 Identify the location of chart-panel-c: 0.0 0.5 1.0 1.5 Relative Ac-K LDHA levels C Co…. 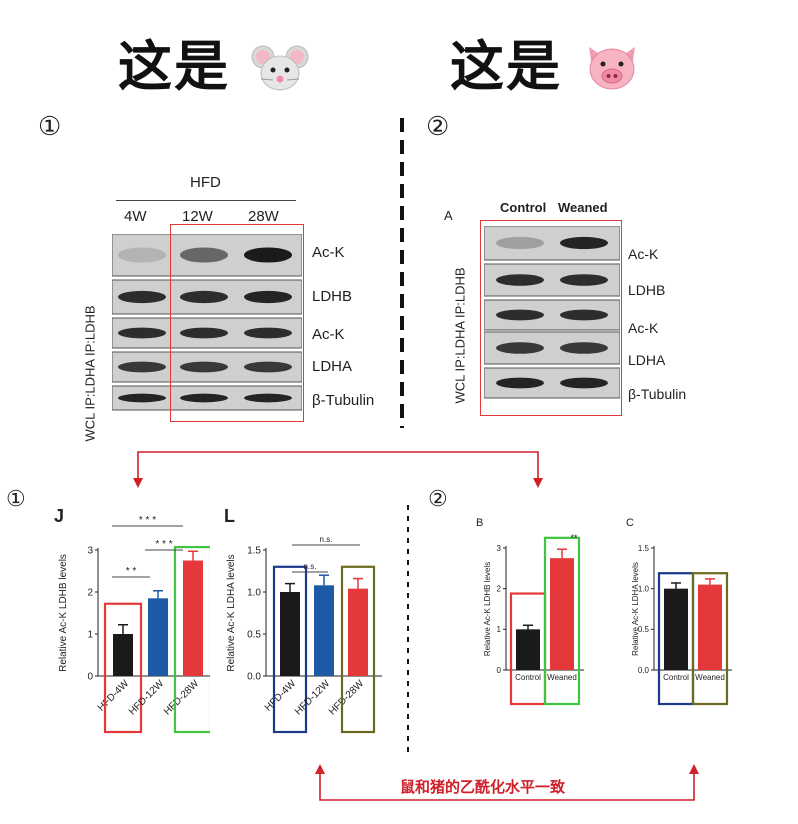
(679, 611).